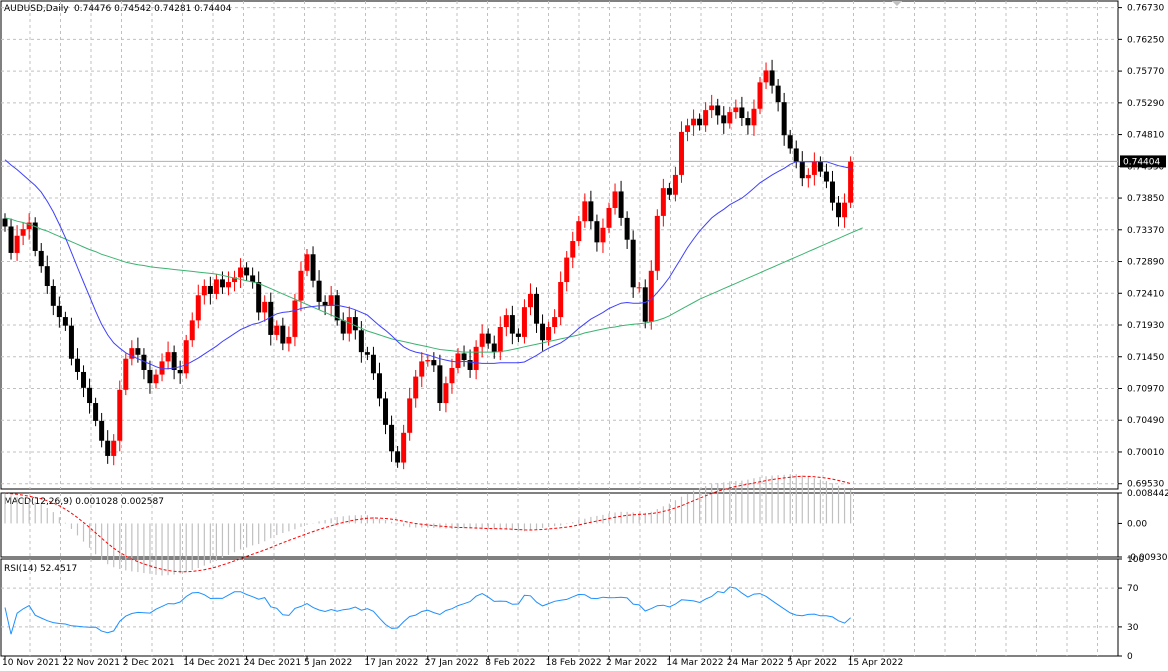 This screenshot has height=671, width=1168. I want to click on time-tick-label: 14 Mar 2022, so click(694, 662).